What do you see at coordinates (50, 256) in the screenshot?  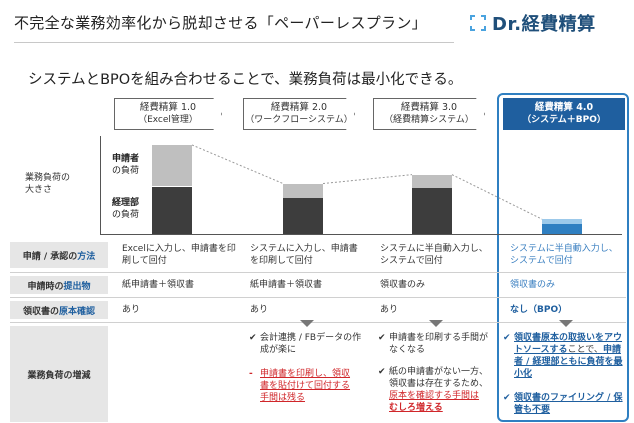 I see `row-label-method-pre: 申請 / 承認の` at bounding box center [50, 256].